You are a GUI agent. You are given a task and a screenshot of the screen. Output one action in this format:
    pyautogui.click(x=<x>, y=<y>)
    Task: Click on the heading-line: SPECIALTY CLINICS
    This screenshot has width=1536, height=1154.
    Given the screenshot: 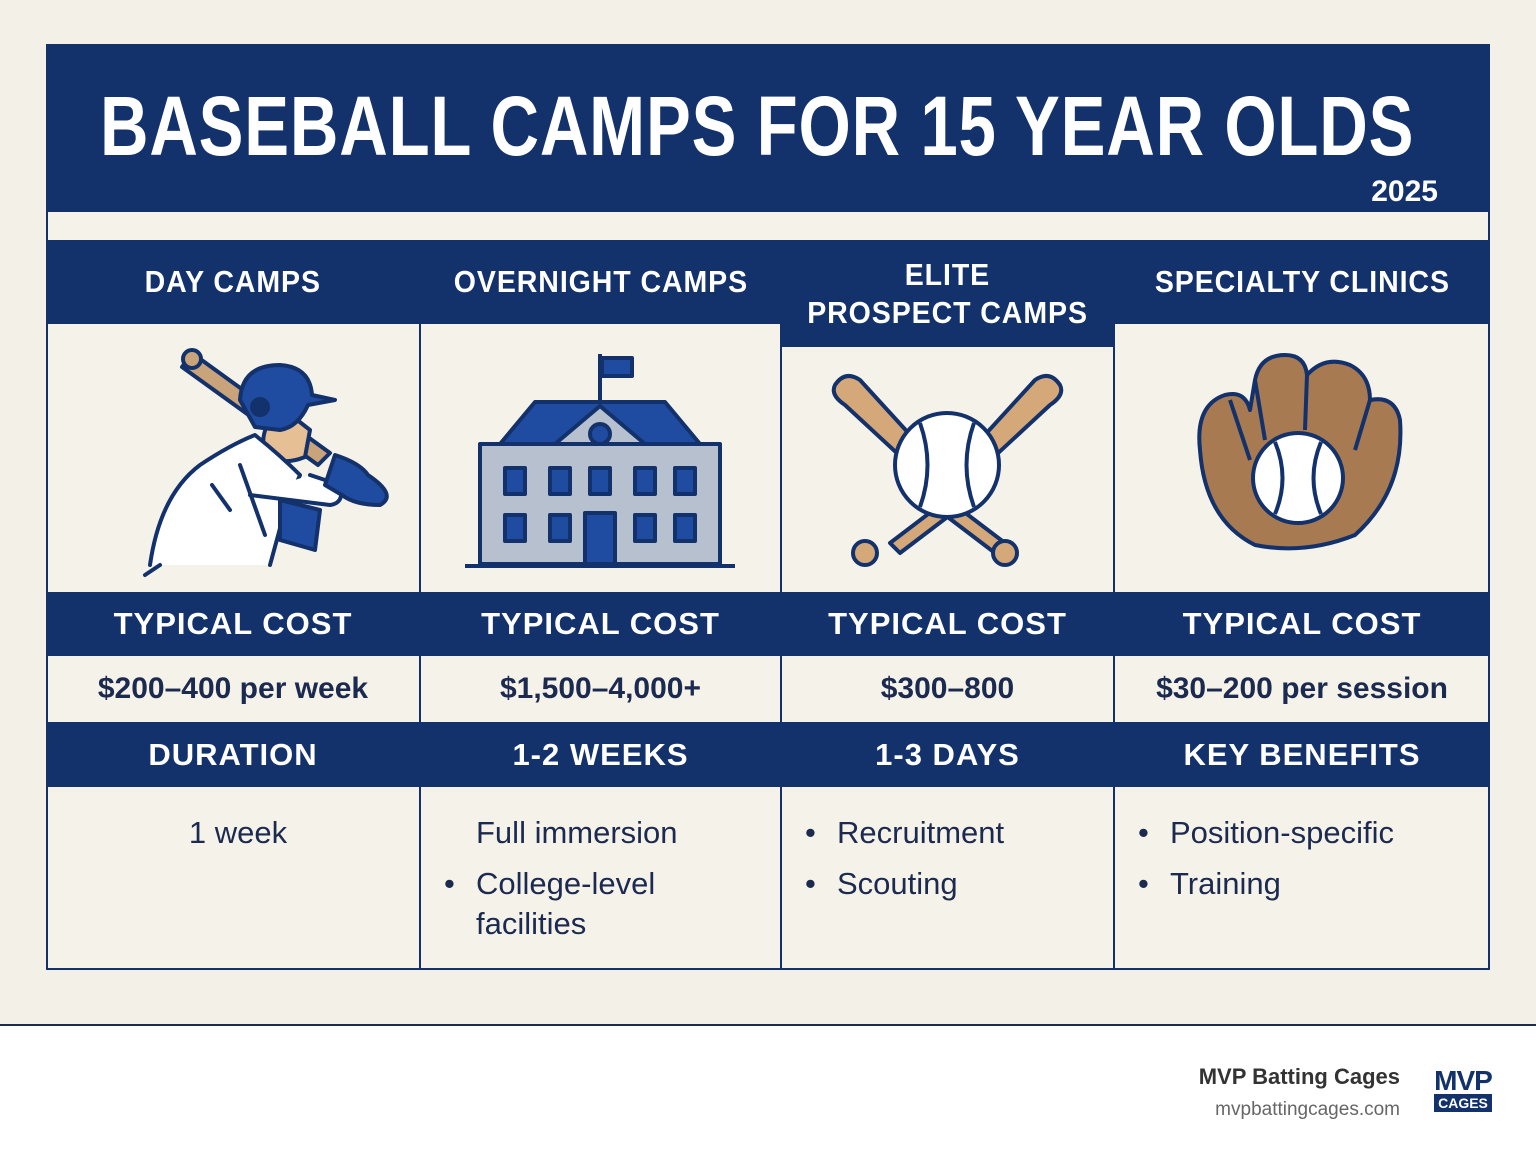 What is the action you would take?
    pyautogui.click(x=1302, y=282)
    